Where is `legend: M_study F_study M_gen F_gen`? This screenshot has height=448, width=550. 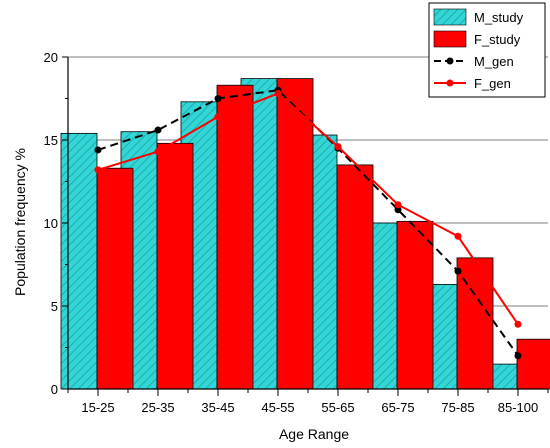 legend: M_study F_study M_gen F_gen is located at coordinates (487, 50).